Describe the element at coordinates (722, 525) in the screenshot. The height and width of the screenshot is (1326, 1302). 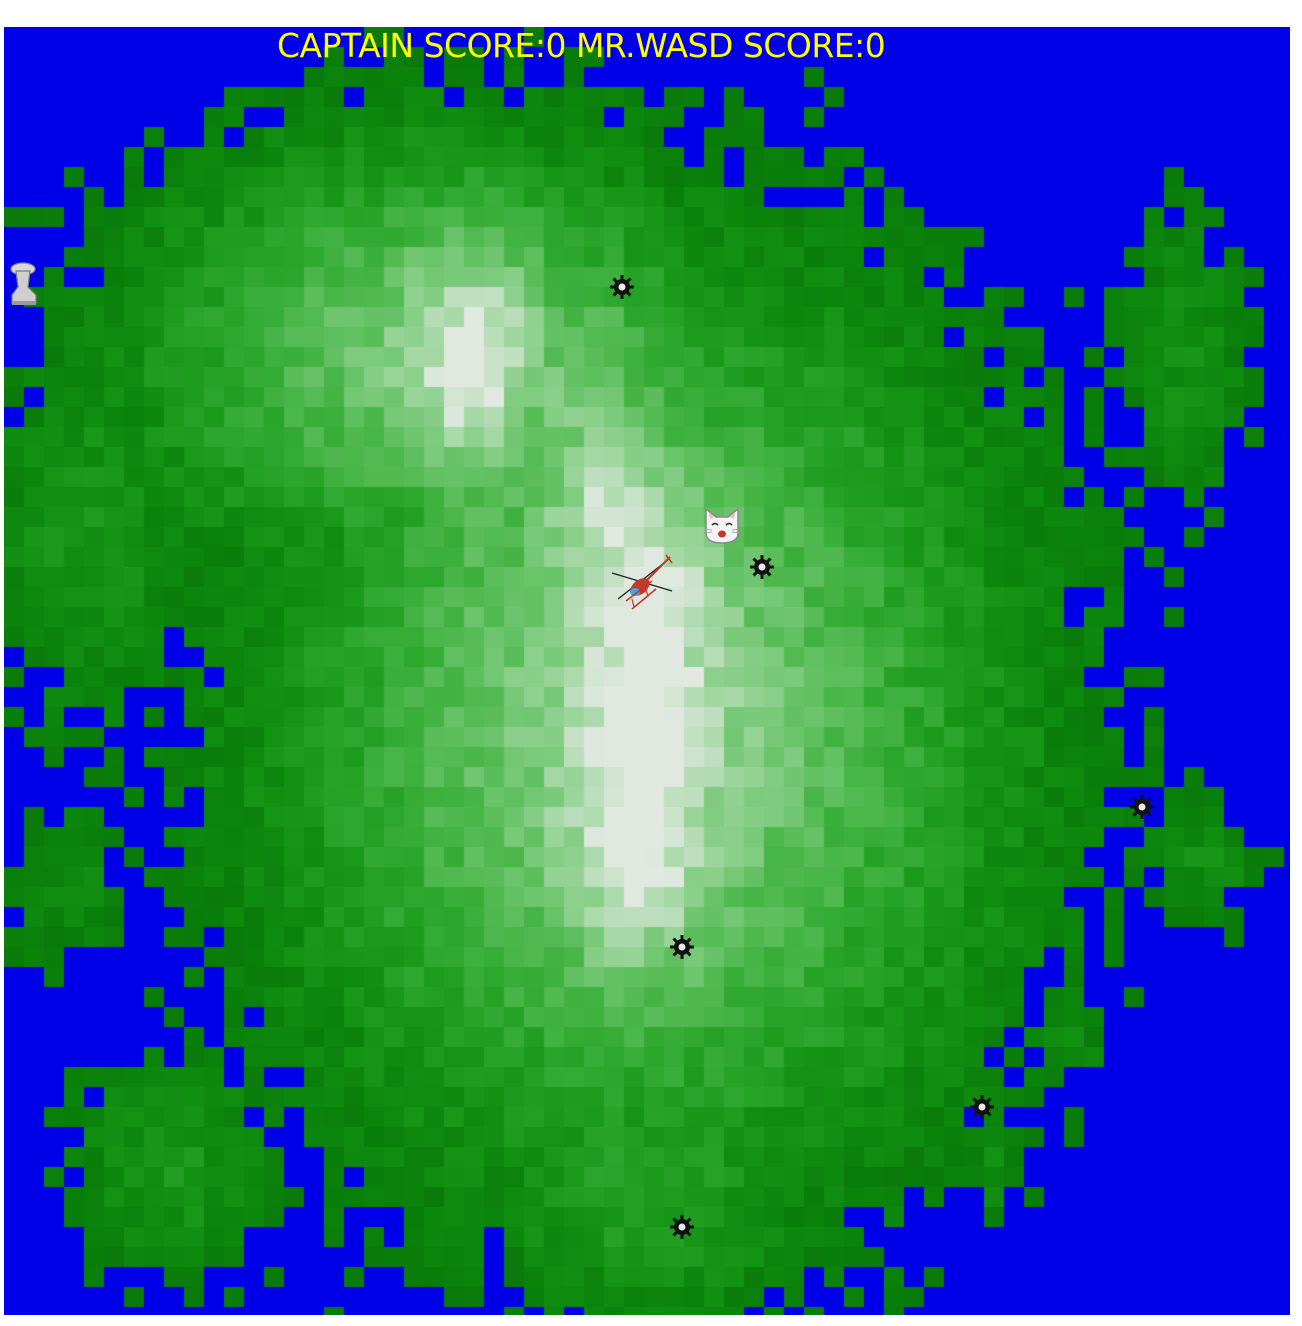
I see `cat-face-icon` at that location.